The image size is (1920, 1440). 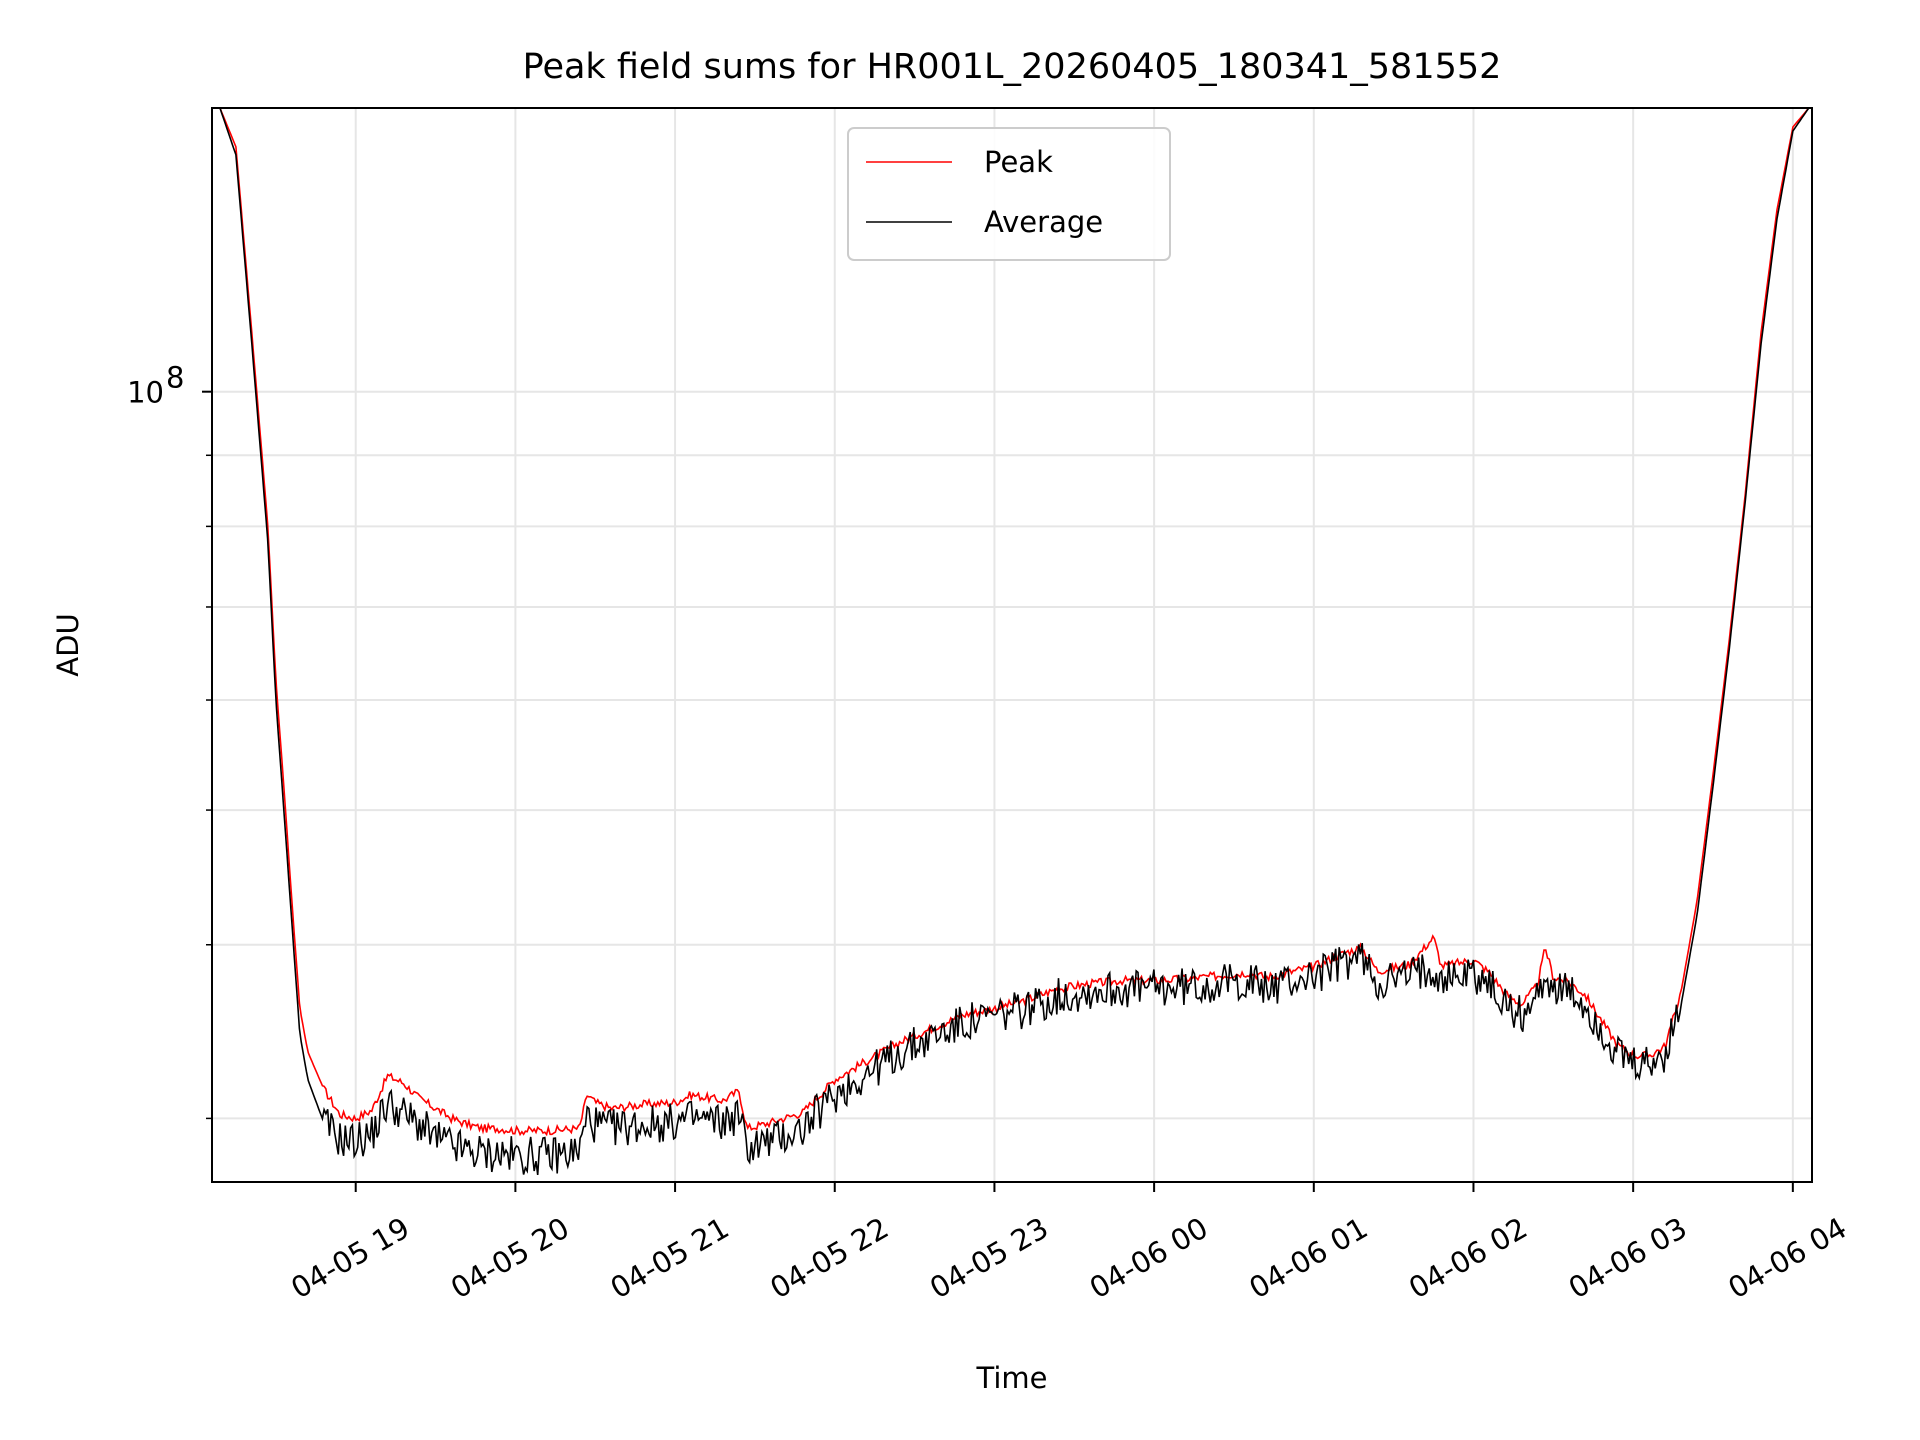 I want to click on legend-box, so click(x=1009, y=194).